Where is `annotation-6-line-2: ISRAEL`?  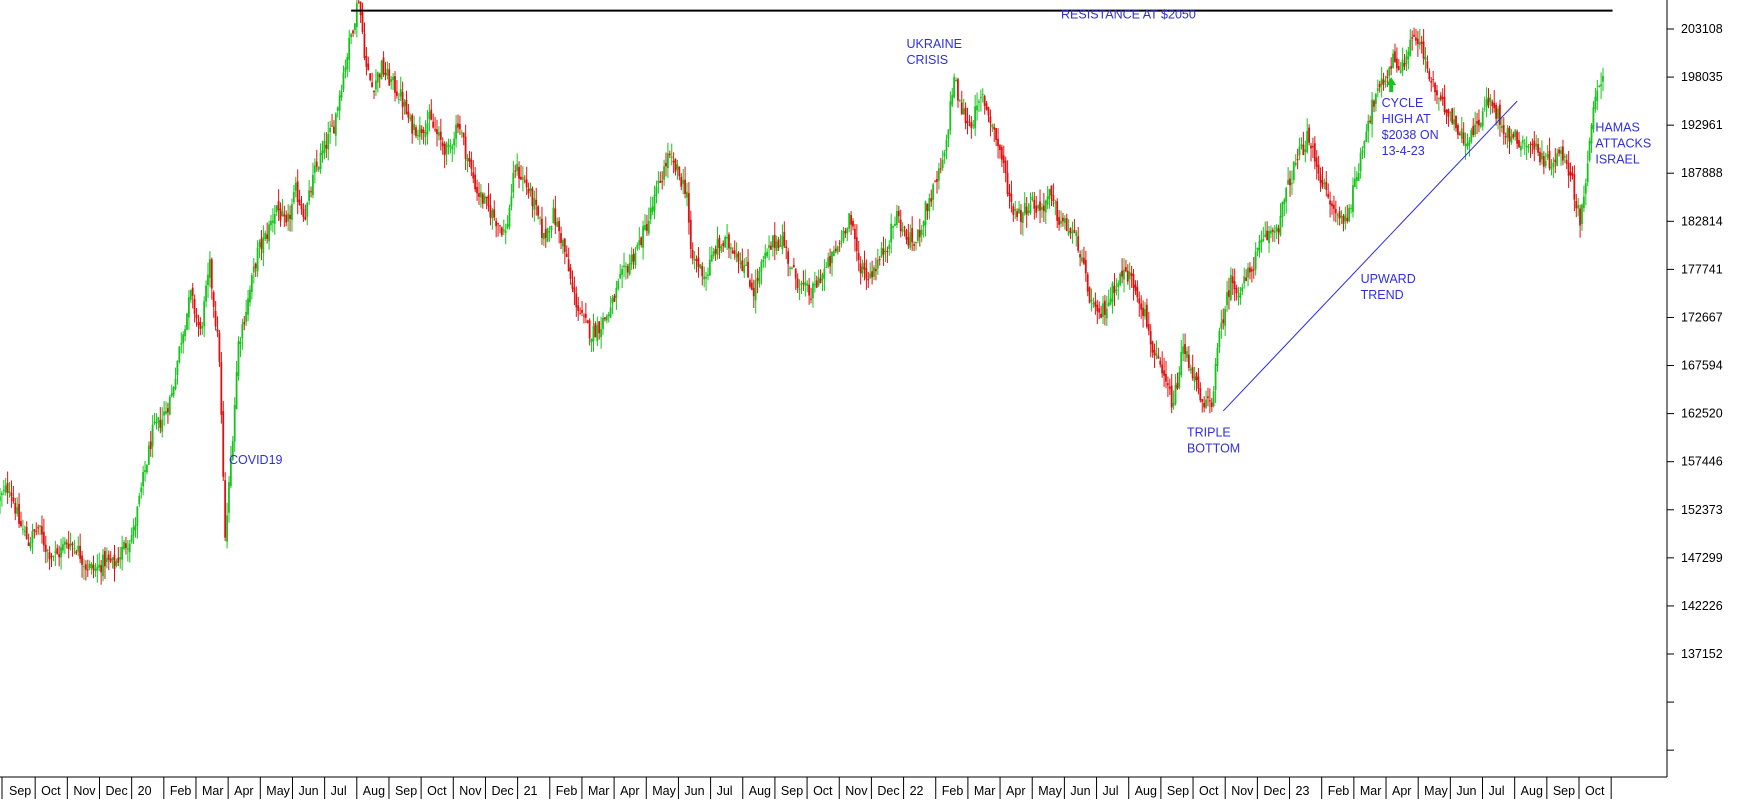 annotation-6-line-2: ISRAEL is located at coordinates (1617, 159).